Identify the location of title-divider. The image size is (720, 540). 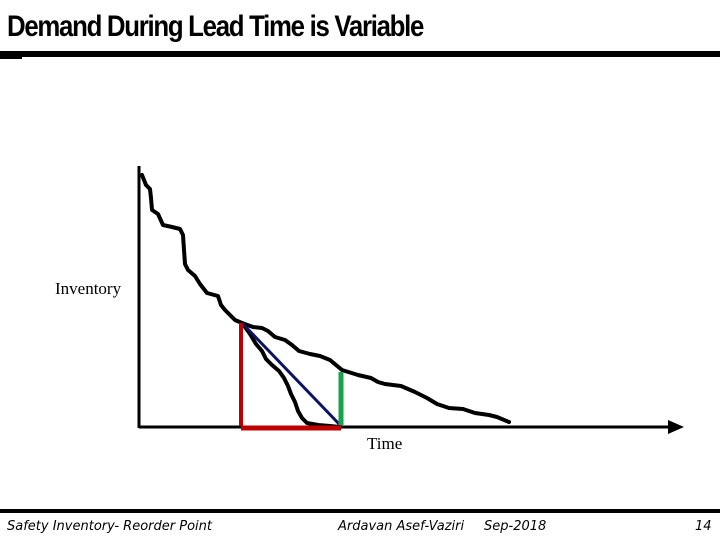
(360, 54).